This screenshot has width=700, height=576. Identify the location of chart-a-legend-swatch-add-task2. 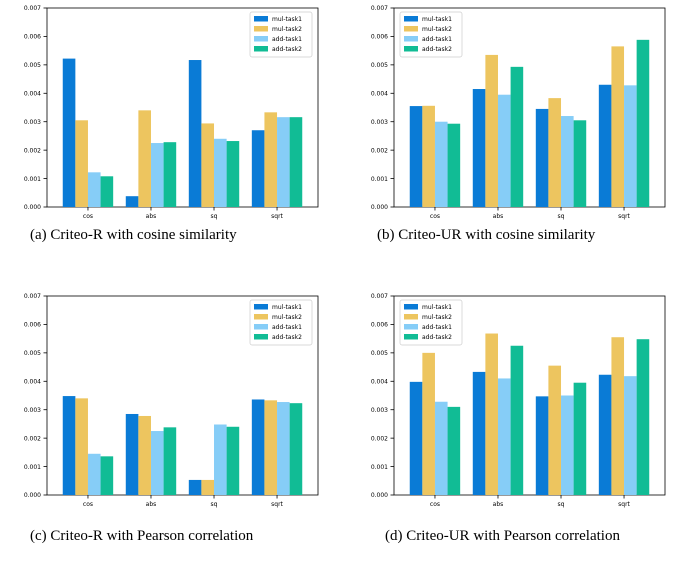
(261, 49).